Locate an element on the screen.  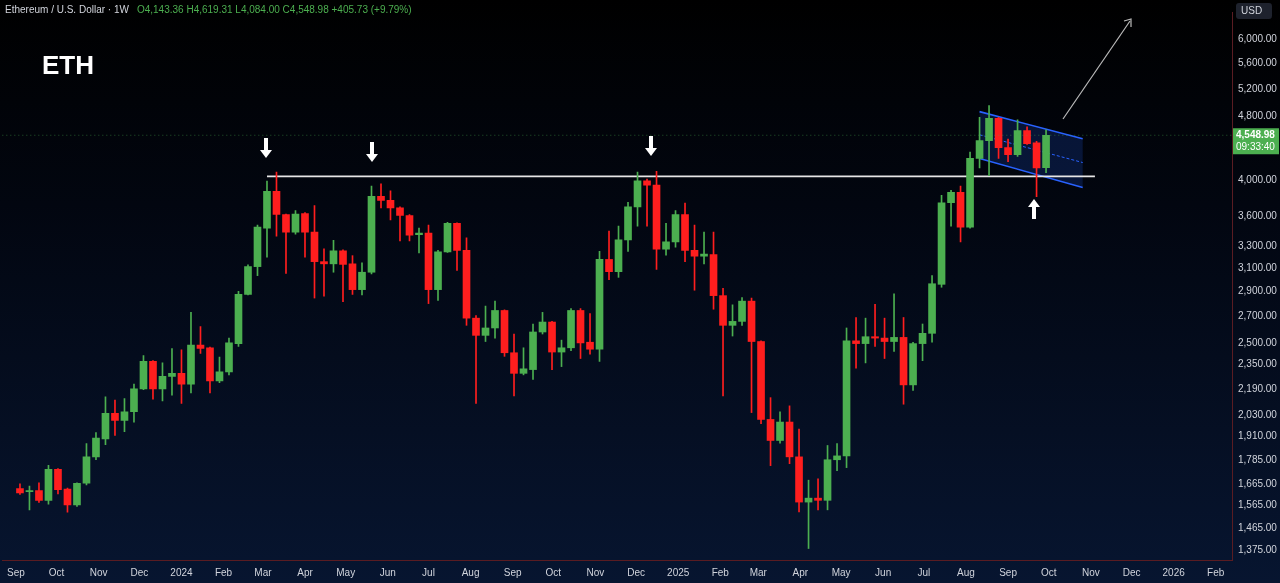
y-tick-label: 4,800.00 is located at coordinates (1258, 116).